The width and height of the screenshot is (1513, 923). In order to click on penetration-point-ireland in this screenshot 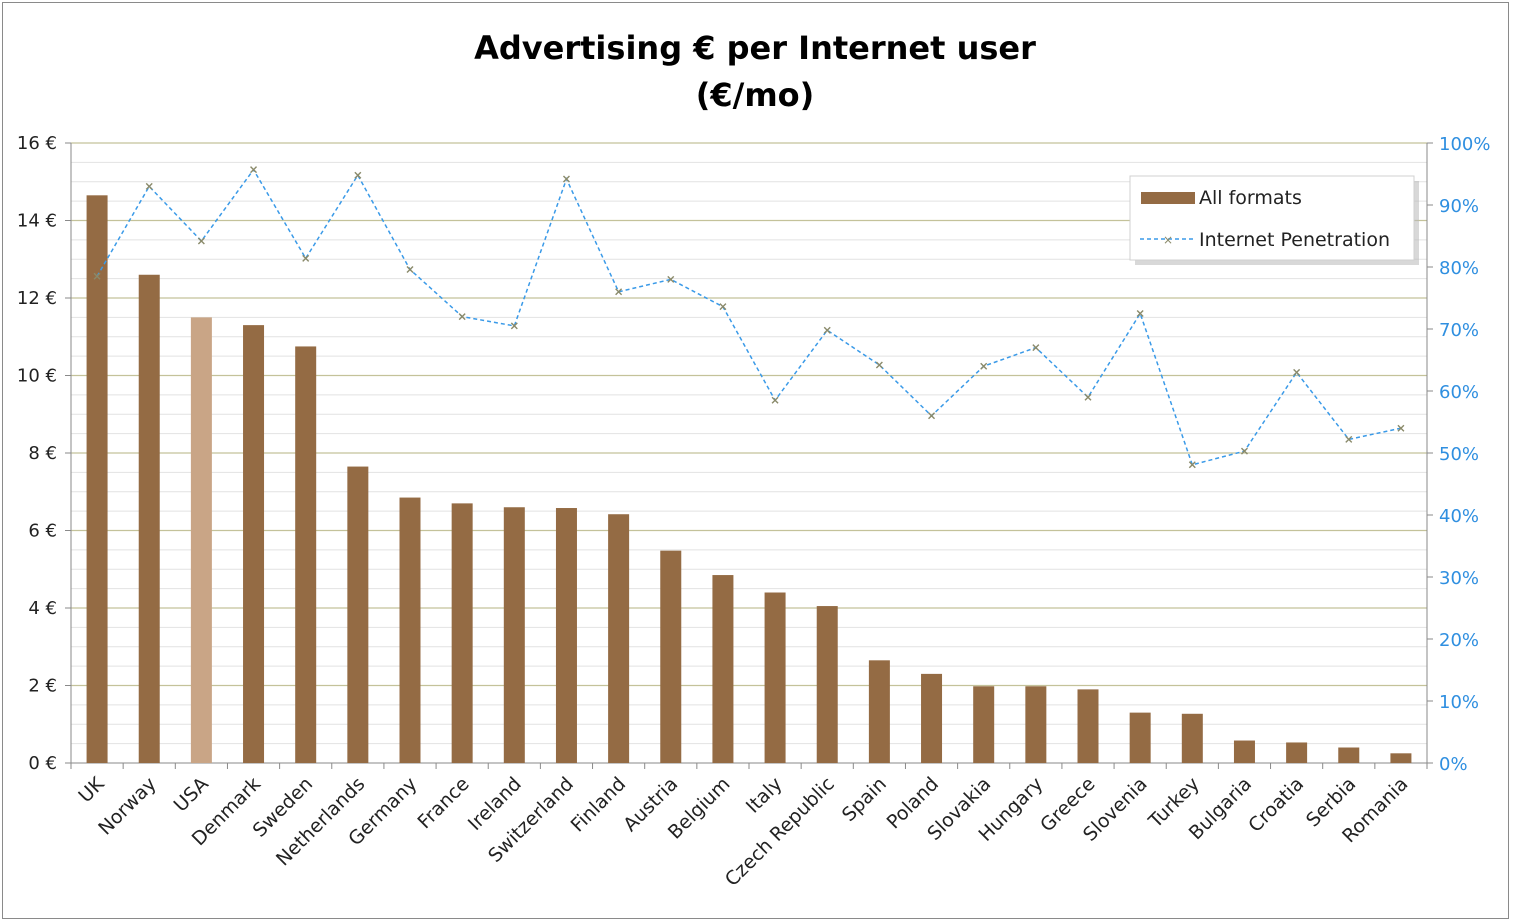, I will do `click(514, 326)`.